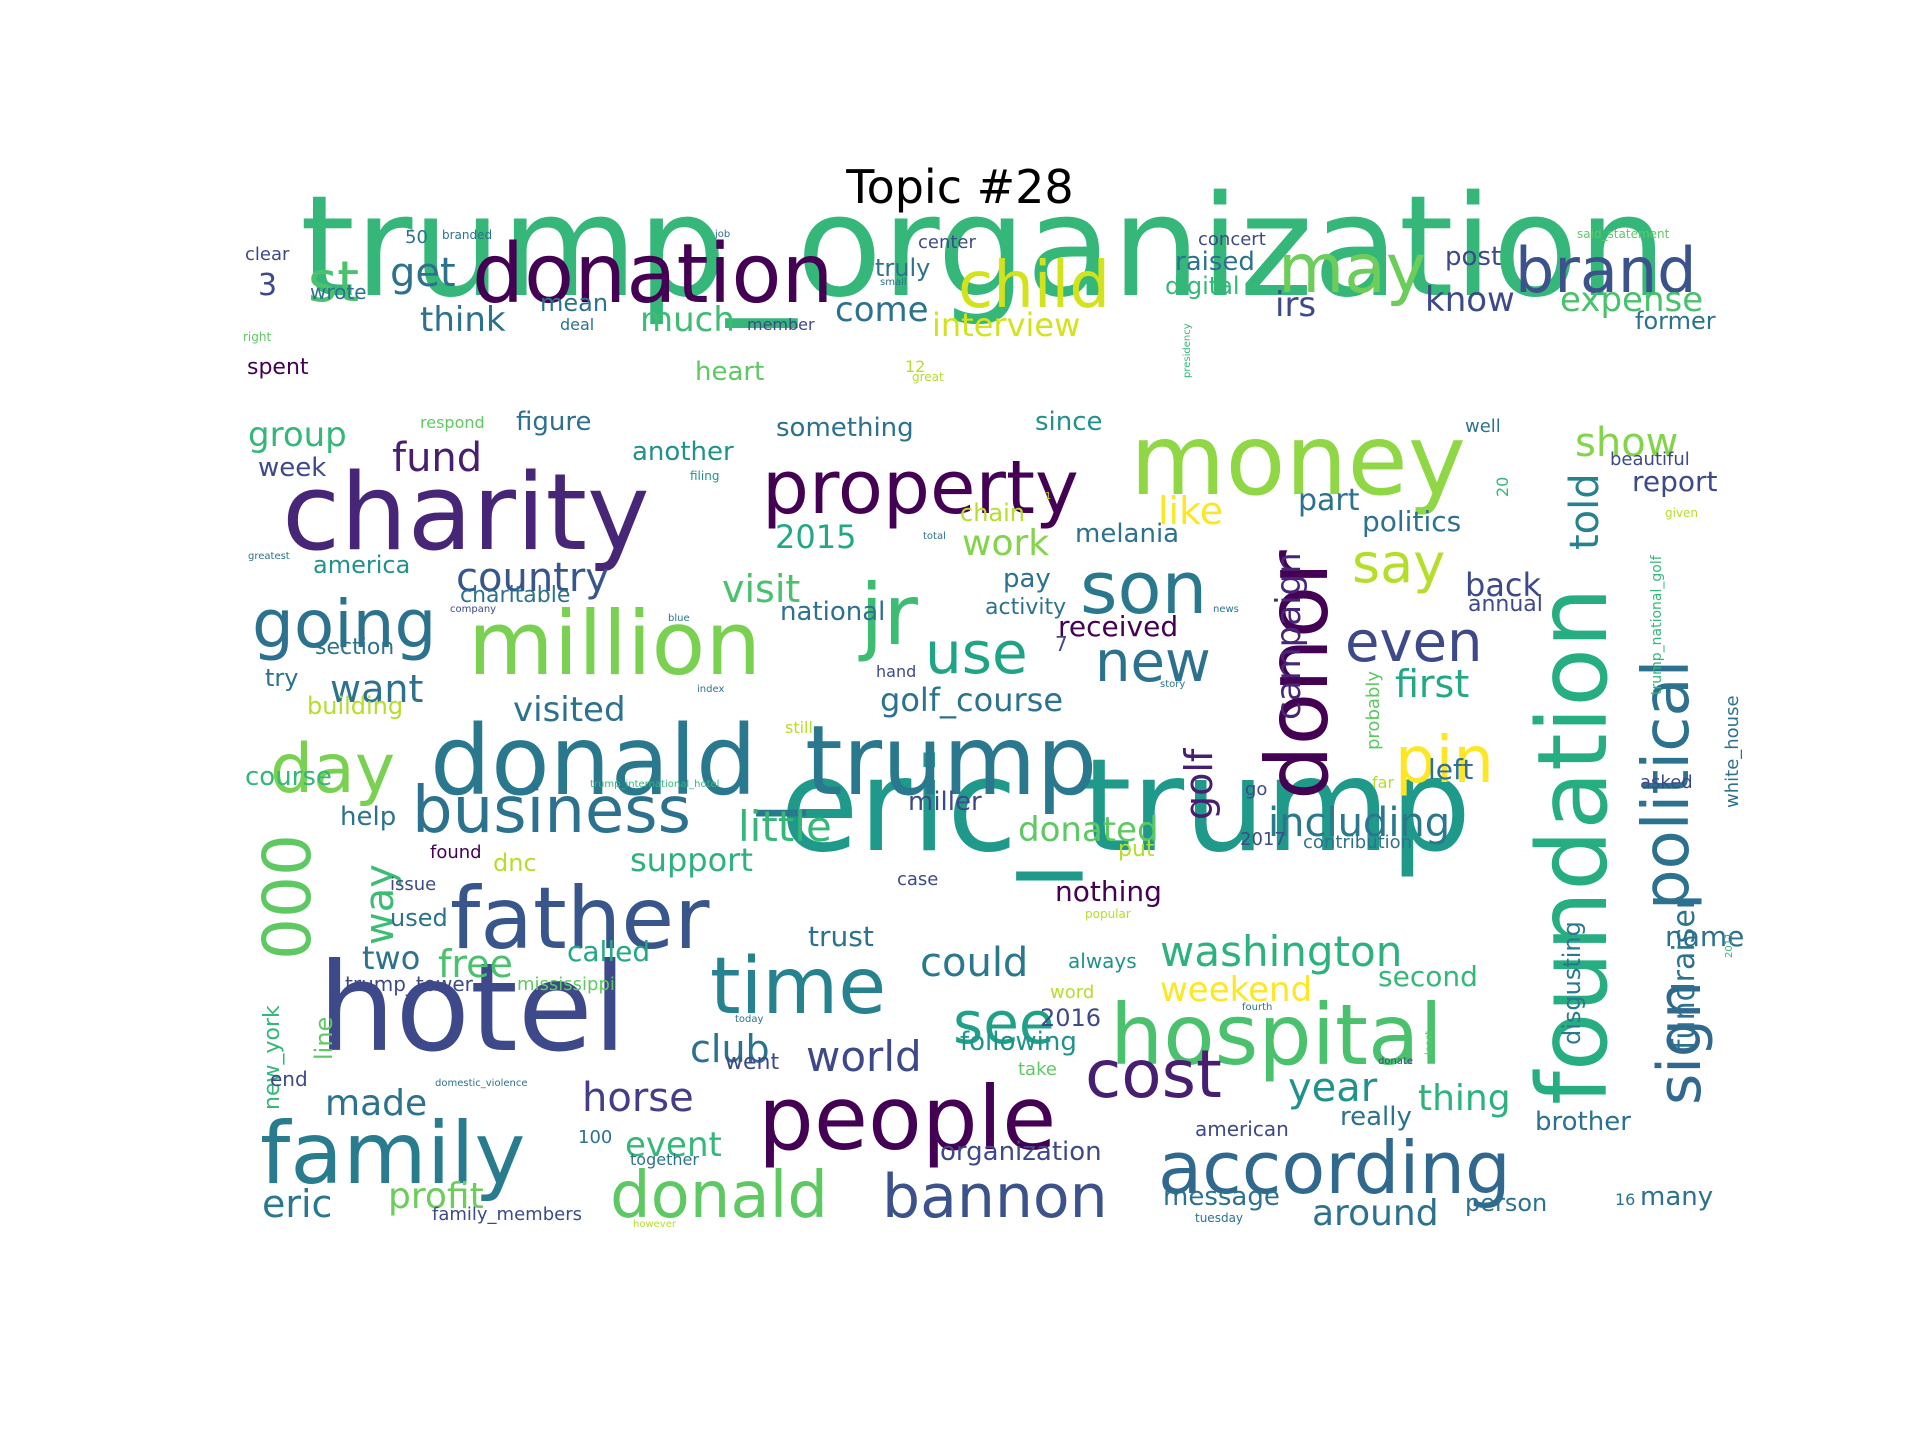  Describe the element at coordinates (764, 761) in the screenshot. I see `cloud-word: donald_trump` at that location.